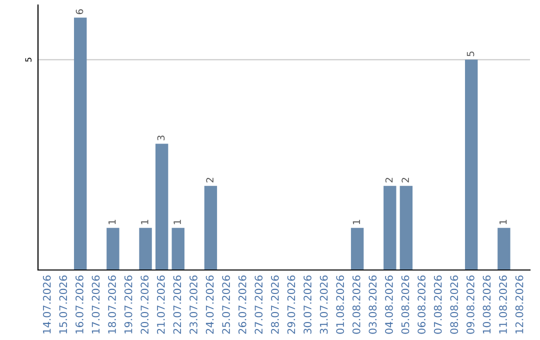 Image resolution: width=540 pixels, height=340 pixels. Describe the element at coordinates (80, 11) in the screenshot. I see `data-label: 6` at that location.